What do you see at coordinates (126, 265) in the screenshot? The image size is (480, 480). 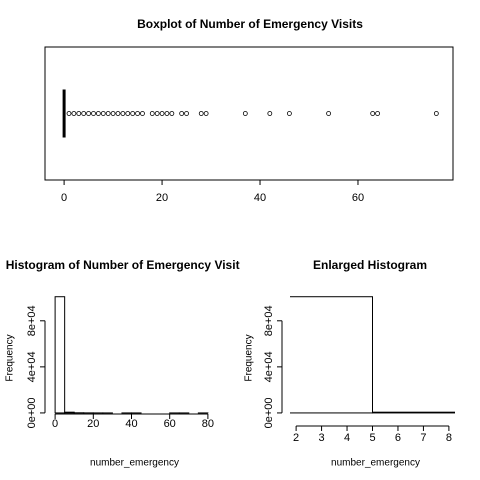 I see `chart-title: Histogram of Number of Emergency Visits` at bounding box center [126, 265].